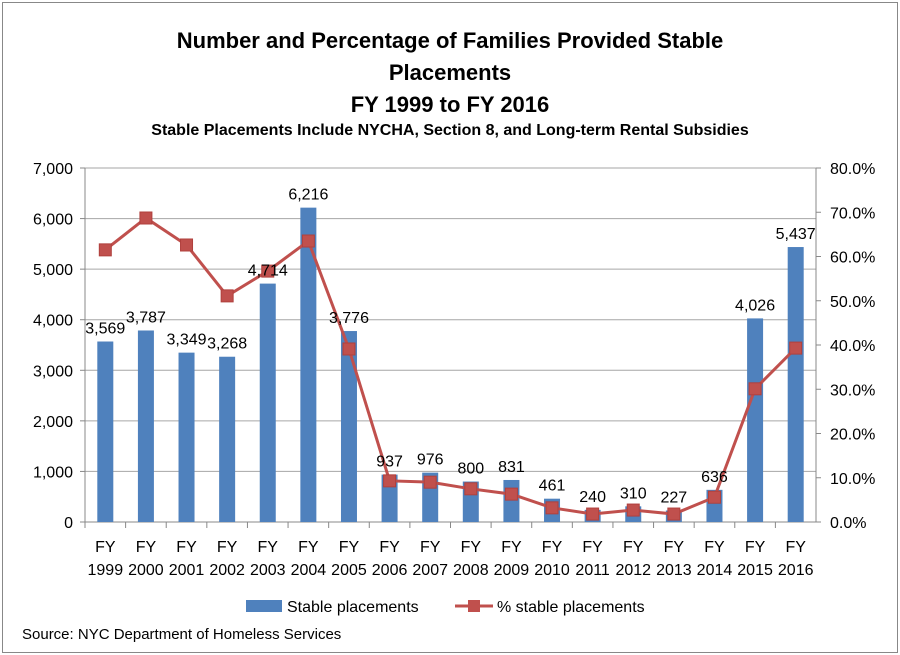  Describe the element at coordinates (68, 523) in the screenshot. I see `y-tick-label: 0` at that location.